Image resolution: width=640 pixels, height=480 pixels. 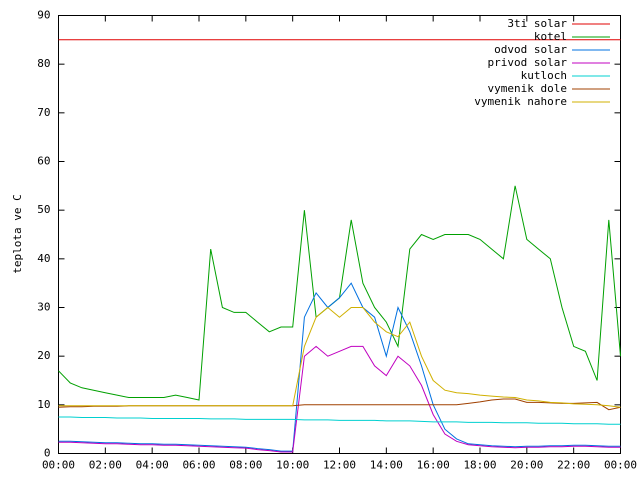 I want to click on x-tick-label: 08:00, so click(x=245, y=465).